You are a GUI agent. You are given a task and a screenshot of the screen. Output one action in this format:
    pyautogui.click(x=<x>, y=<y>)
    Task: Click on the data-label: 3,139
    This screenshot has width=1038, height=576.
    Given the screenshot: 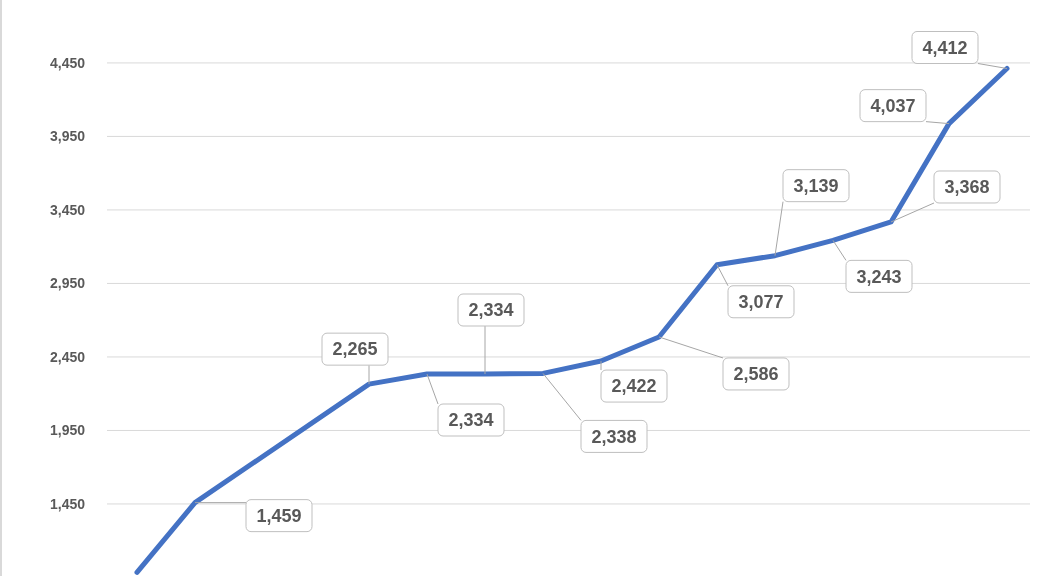 What is the action you would take?
    pyautogui.click(x=816, y=185)
    